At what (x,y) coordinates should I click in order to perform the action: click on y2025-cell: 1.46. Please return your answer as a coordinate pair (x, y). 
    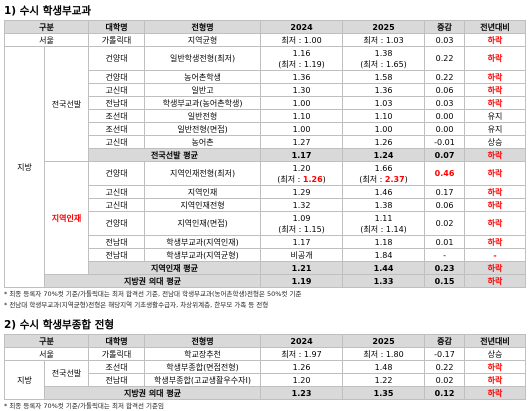
    Looking at the image, I should click on (384, 192).